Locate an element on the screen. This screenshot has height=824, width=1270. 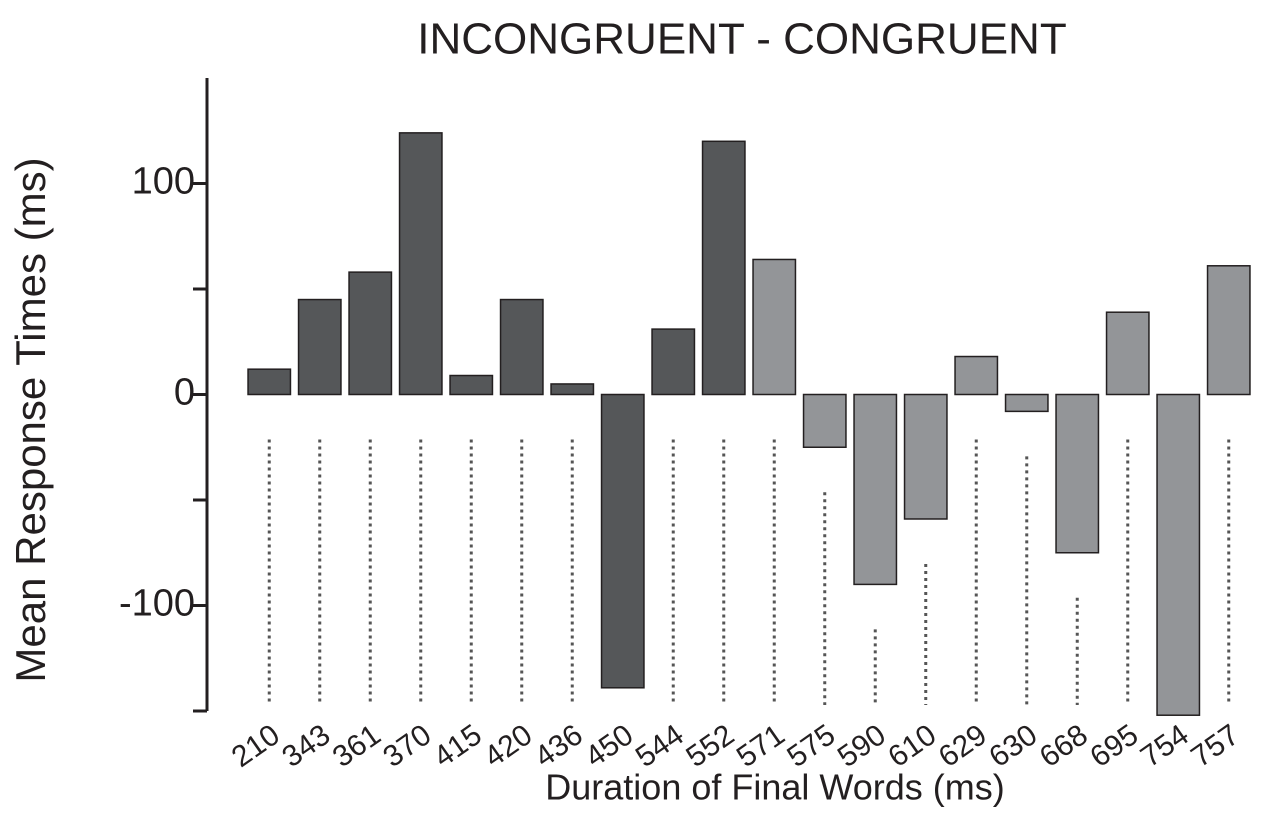
y-tick-label: -100 is located at coordinates (157, 604).